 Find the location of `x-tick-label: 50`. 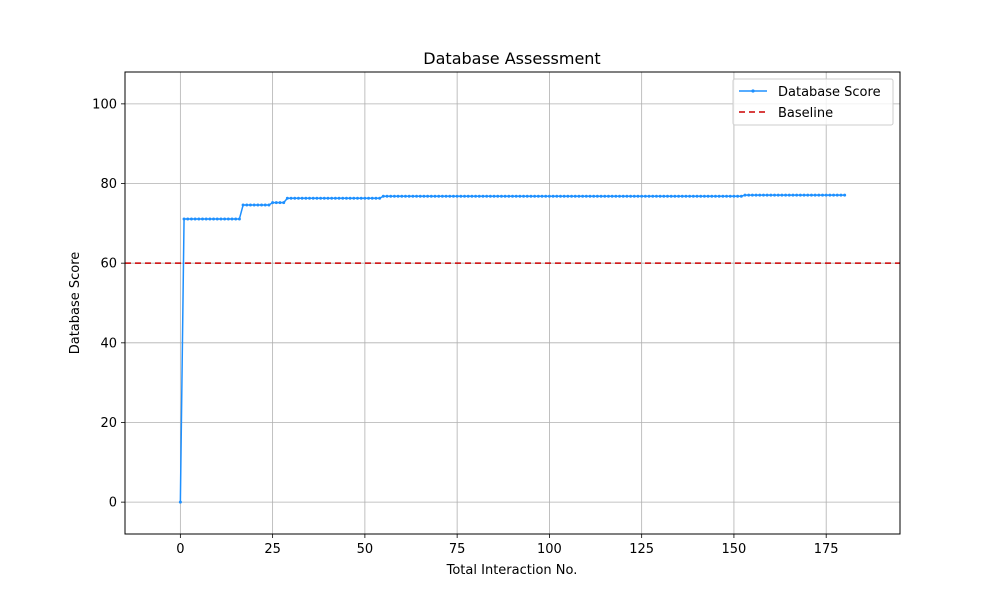

x-tick-label: 50 is located at coordinates (365, 549).